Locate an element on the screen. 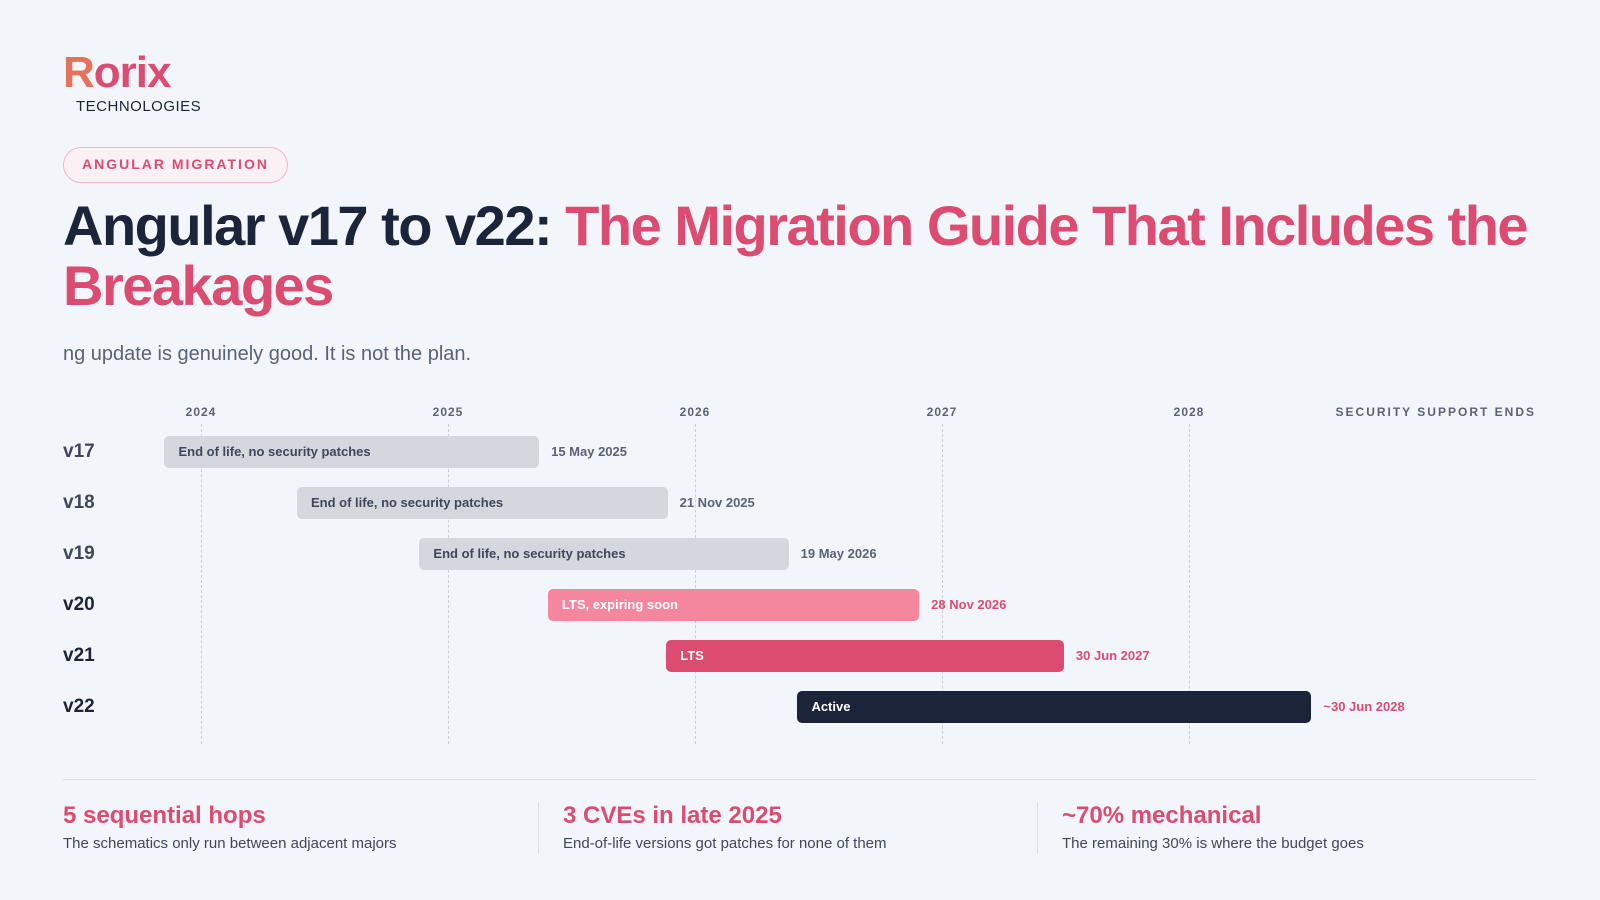 The height and width of the screenshot is (900, 1600). row-label-v21: v21 is located at coordinates (79, 655).